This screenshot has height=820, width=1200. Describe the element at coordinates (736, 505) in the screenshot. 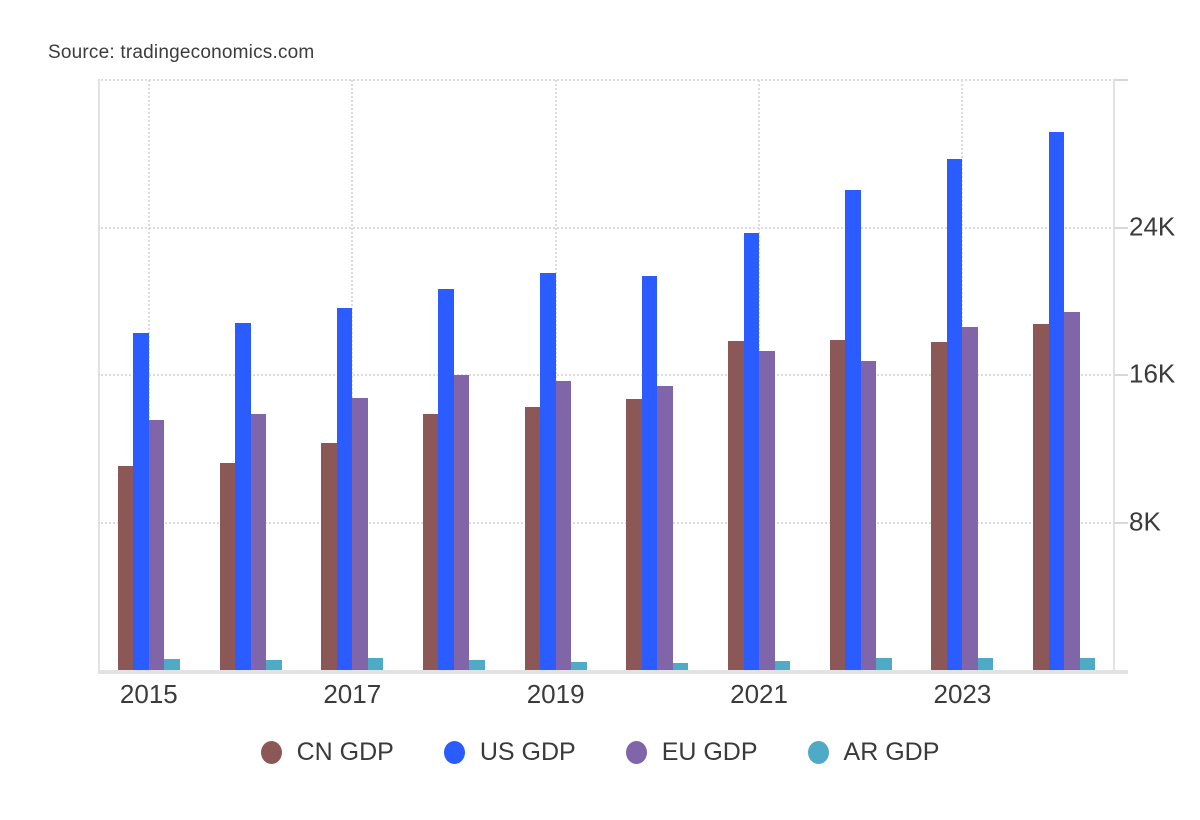

I see `bar-cn-gdp-2021` at that location.